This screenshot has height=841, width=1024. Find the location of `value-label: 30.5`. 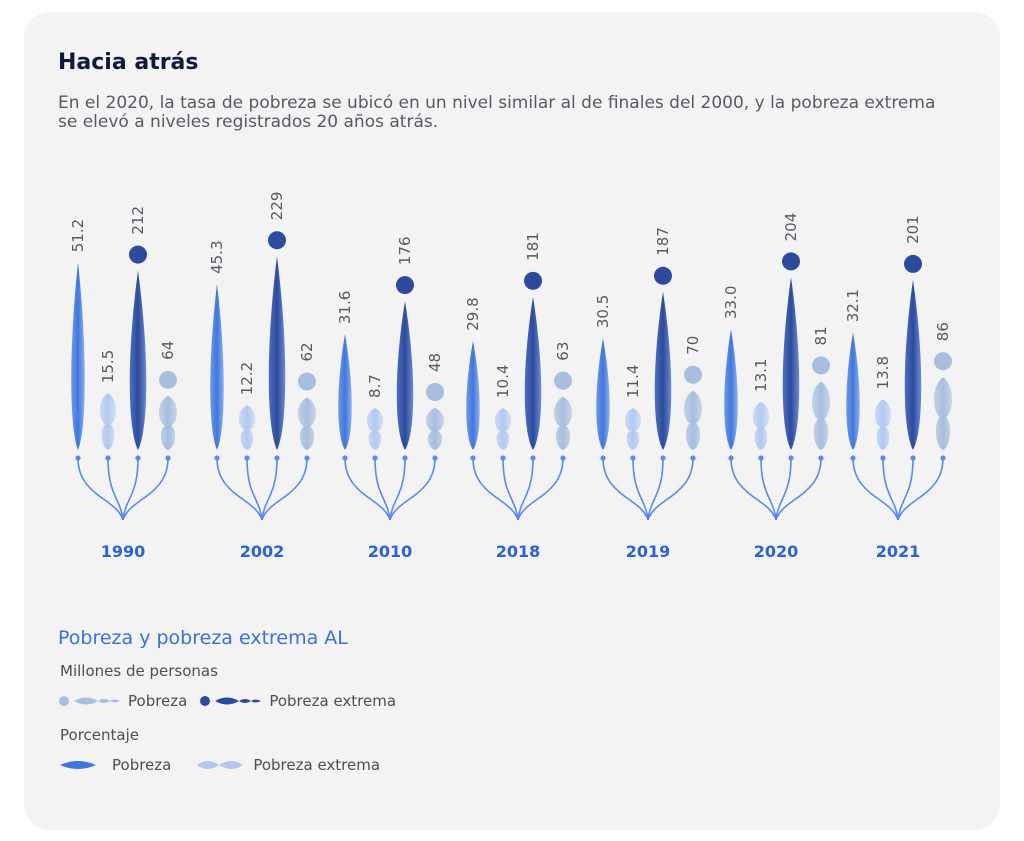

value-label: 30.5 is located at coordinates (603, 311).